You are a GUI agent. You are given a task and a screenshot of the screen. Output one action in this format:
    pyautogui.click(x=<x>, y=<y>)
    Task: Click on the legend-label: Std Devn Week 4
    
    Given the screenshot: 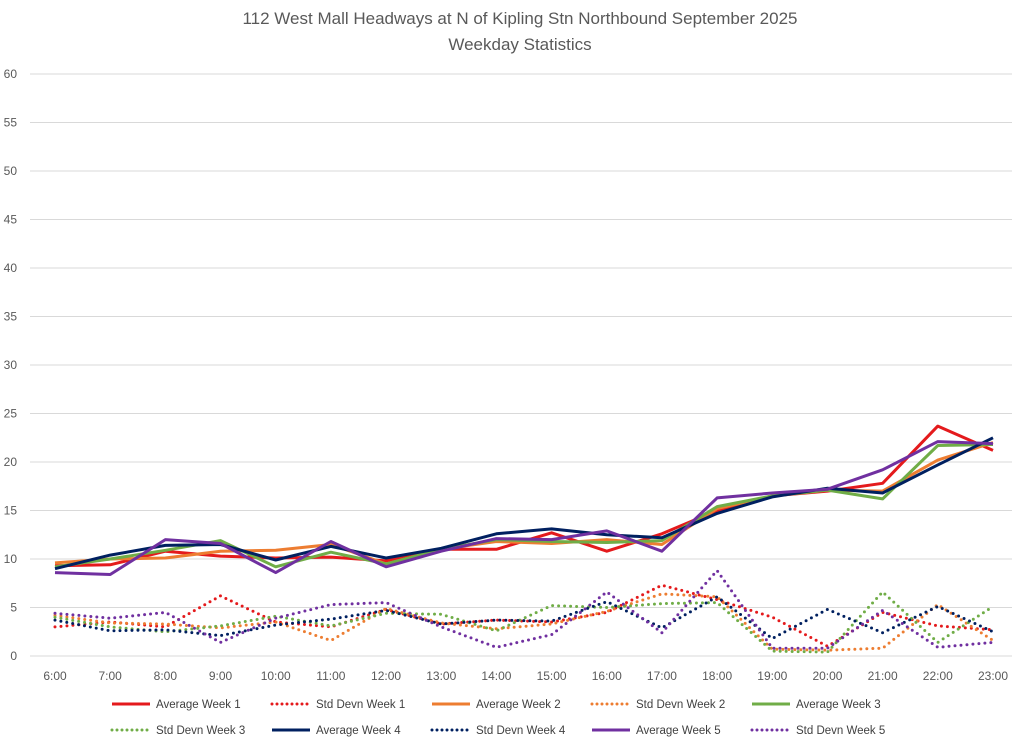 What is the action you would take?
    pyautogui.click(x=521, y=731)
    